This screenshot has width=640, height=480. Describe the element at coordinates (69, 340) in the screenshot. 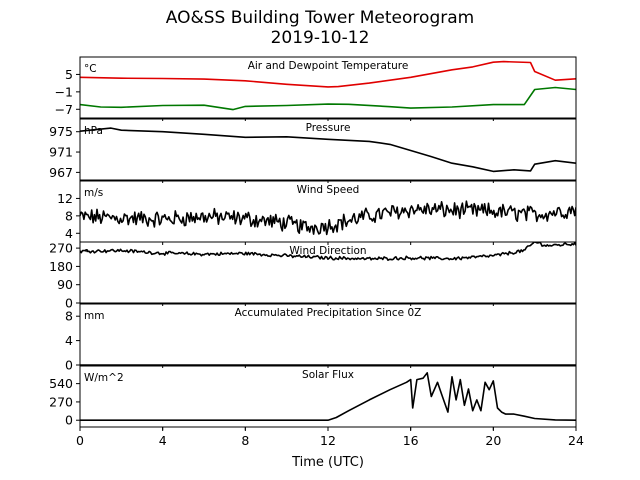

I see `panel-5-ytick-label: 4` at that location.